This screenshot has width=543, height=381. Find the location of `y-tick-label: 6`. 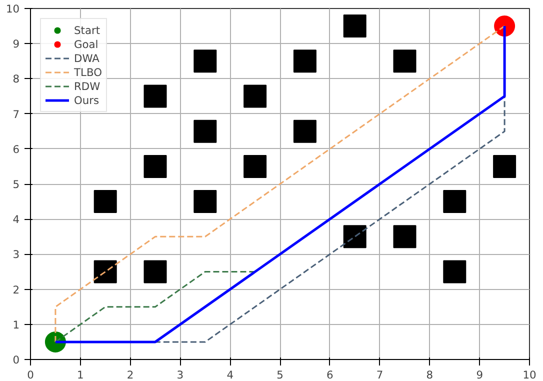

y-tick-label: 6 is located at coordinates (16, 149).